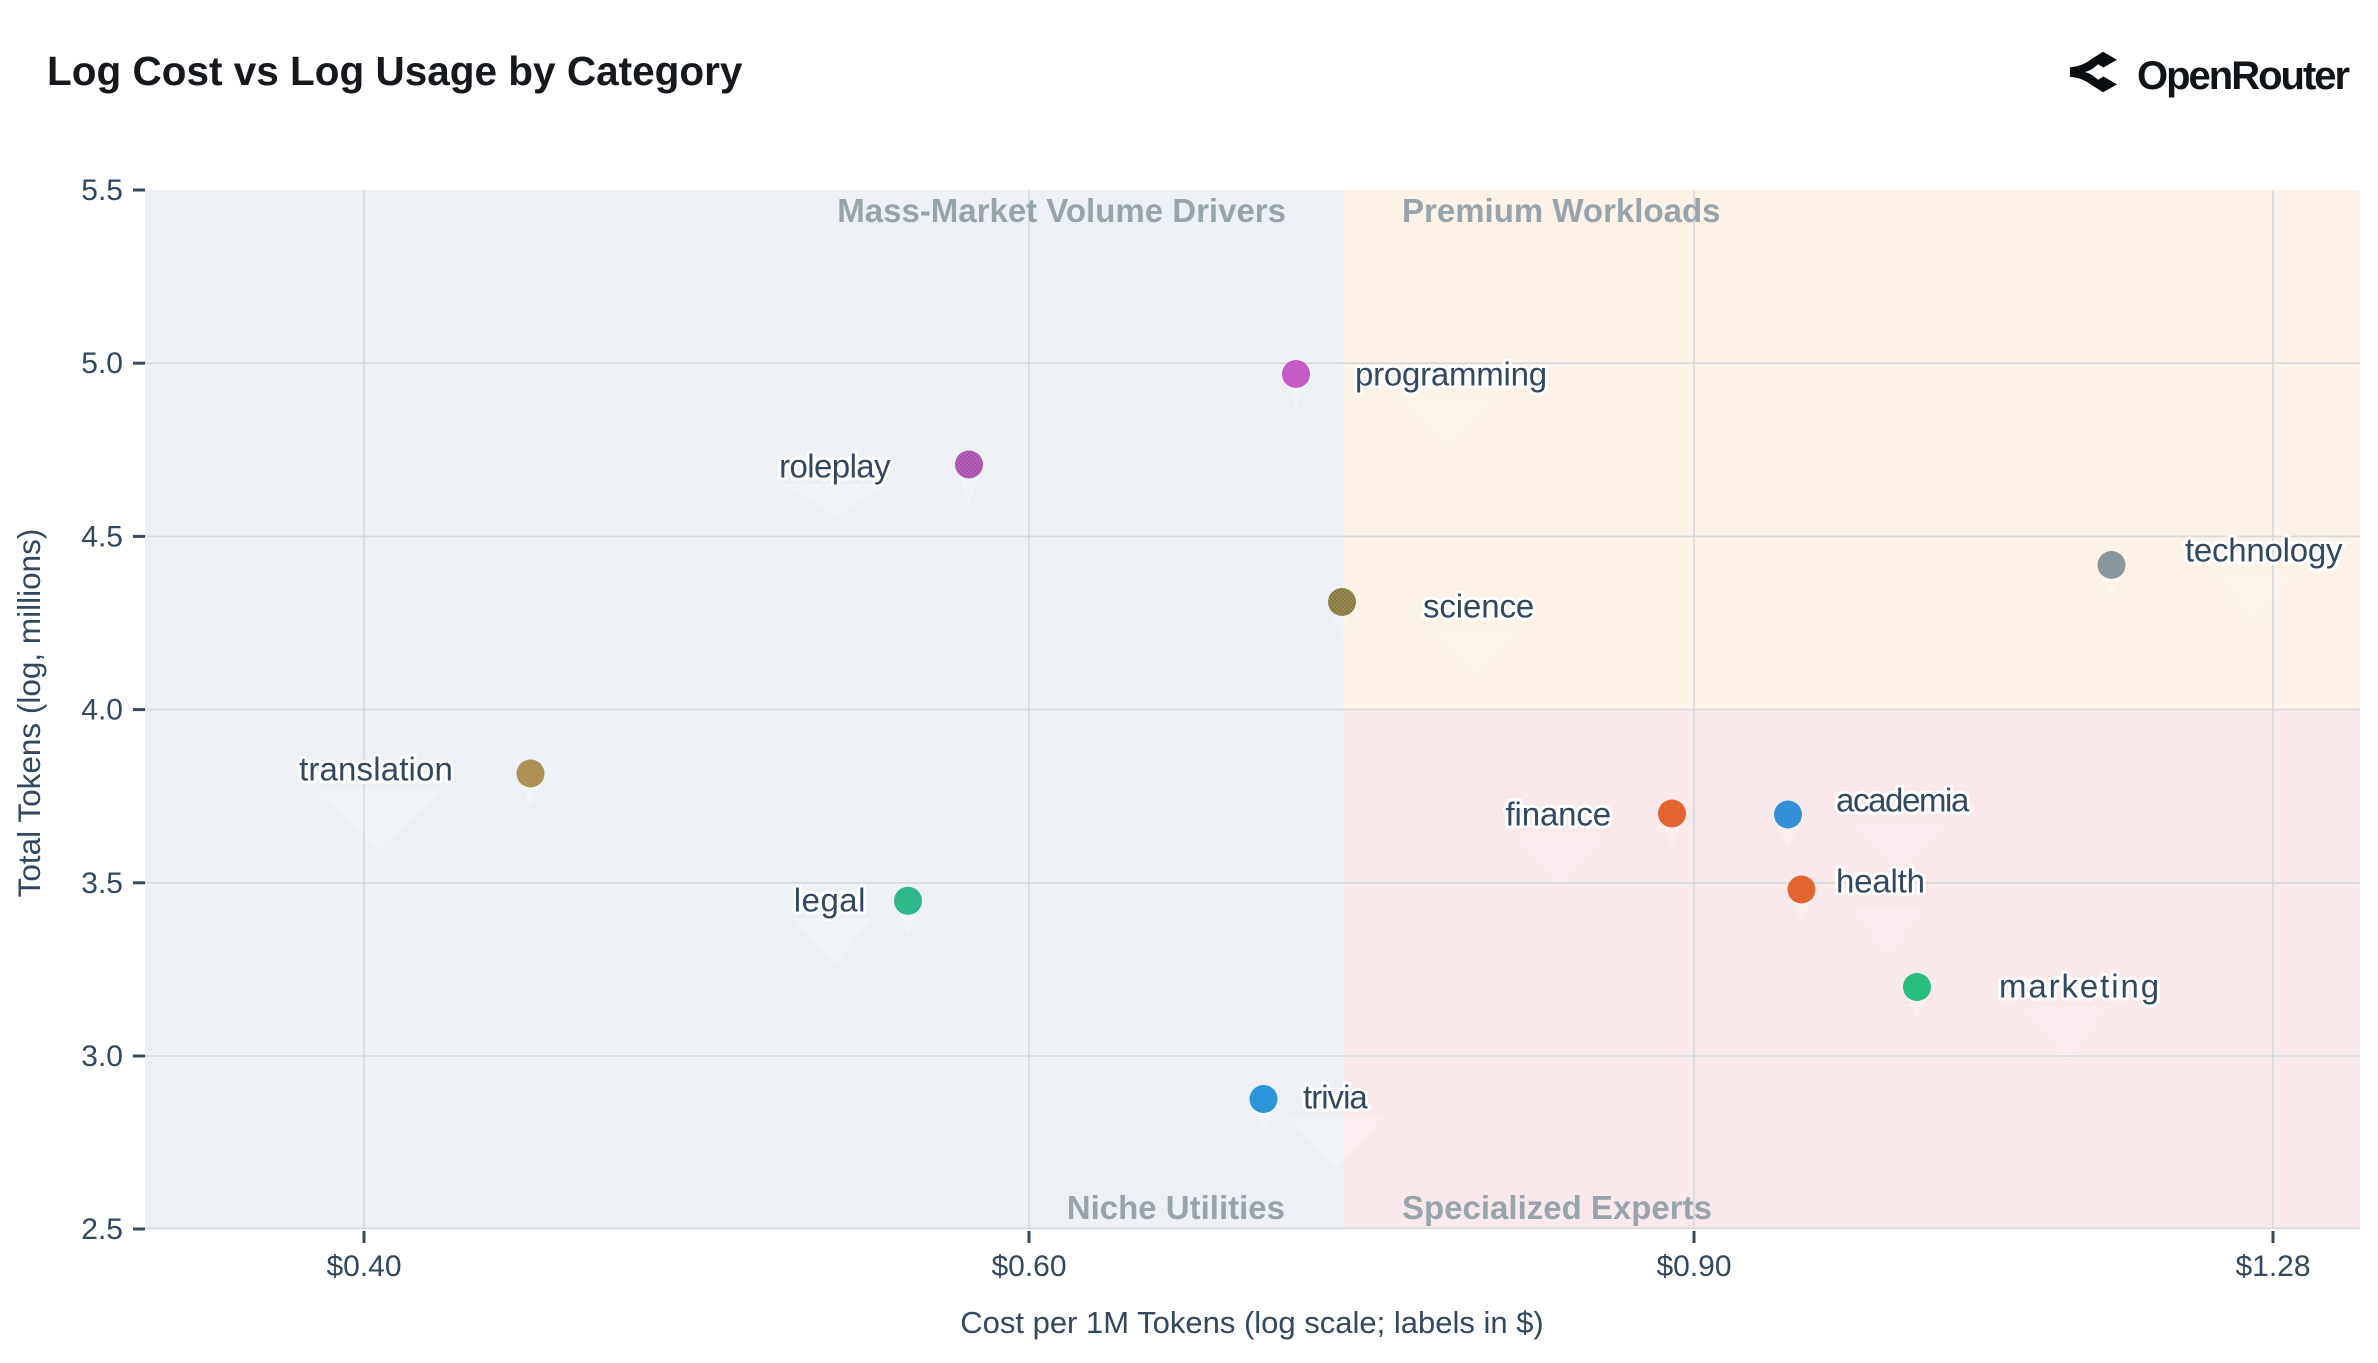  What do you see at coordinates (1451, 374) in the screenshot?
I see `svg-text: programming` at bounding box center [1451, 374].